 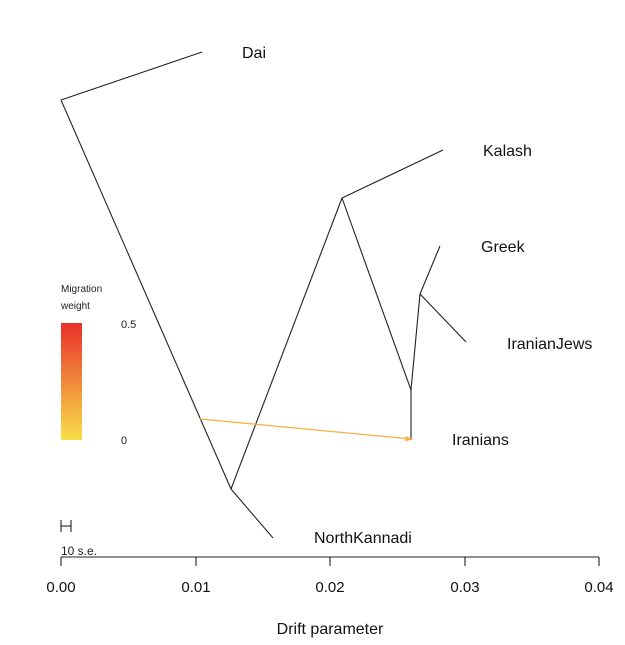 What do you see at coordinates (66, 526) in the screenshot?
I see `scale-bar` at bounding box center [66, 526].